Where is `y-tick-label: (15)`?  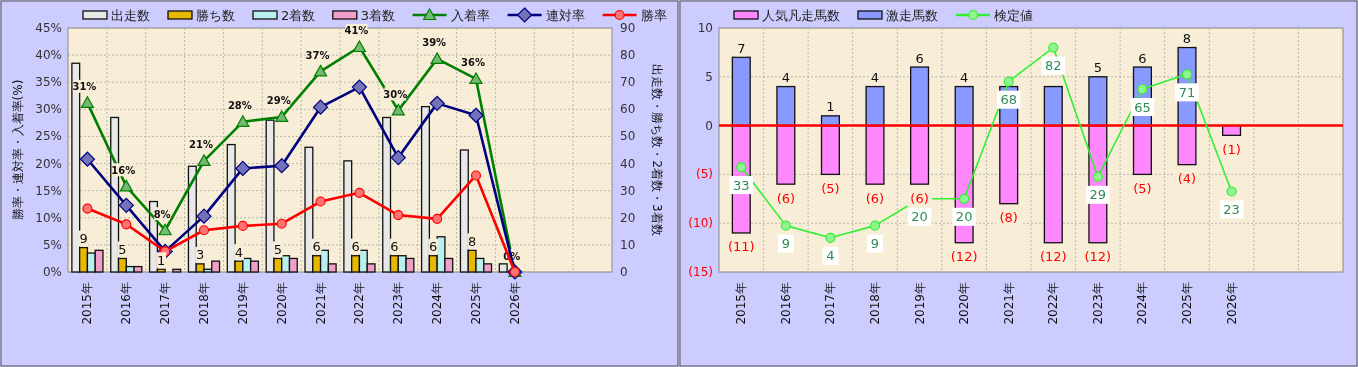 y-tick-label: (15) is located at coordinates (700, 272).